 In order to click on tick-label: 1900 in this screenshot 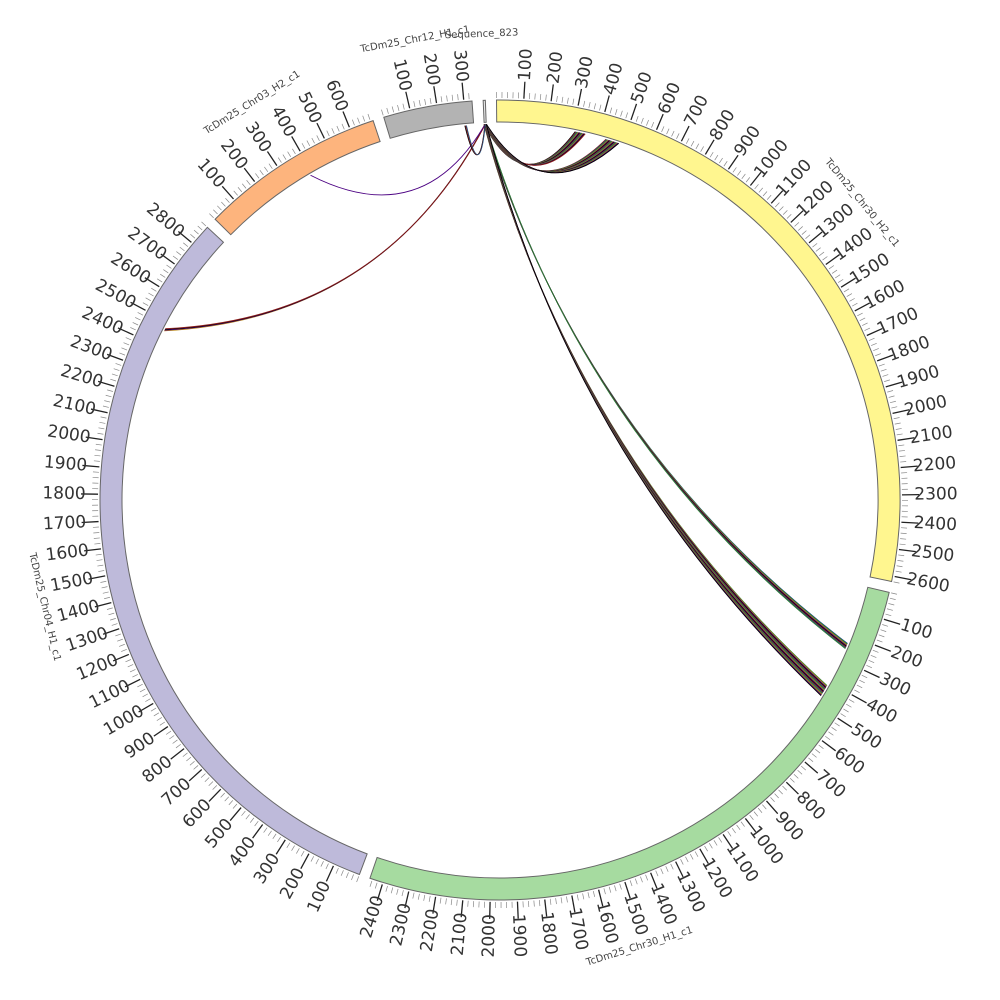, I will do `click(519, 936)`.